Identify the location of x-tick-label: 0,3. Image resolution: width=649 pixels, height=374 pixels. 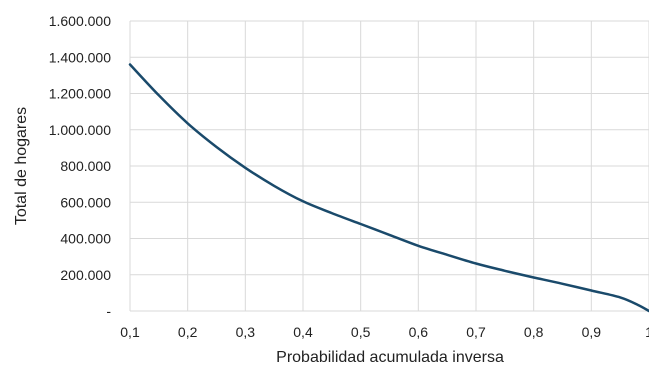
(246, 332).